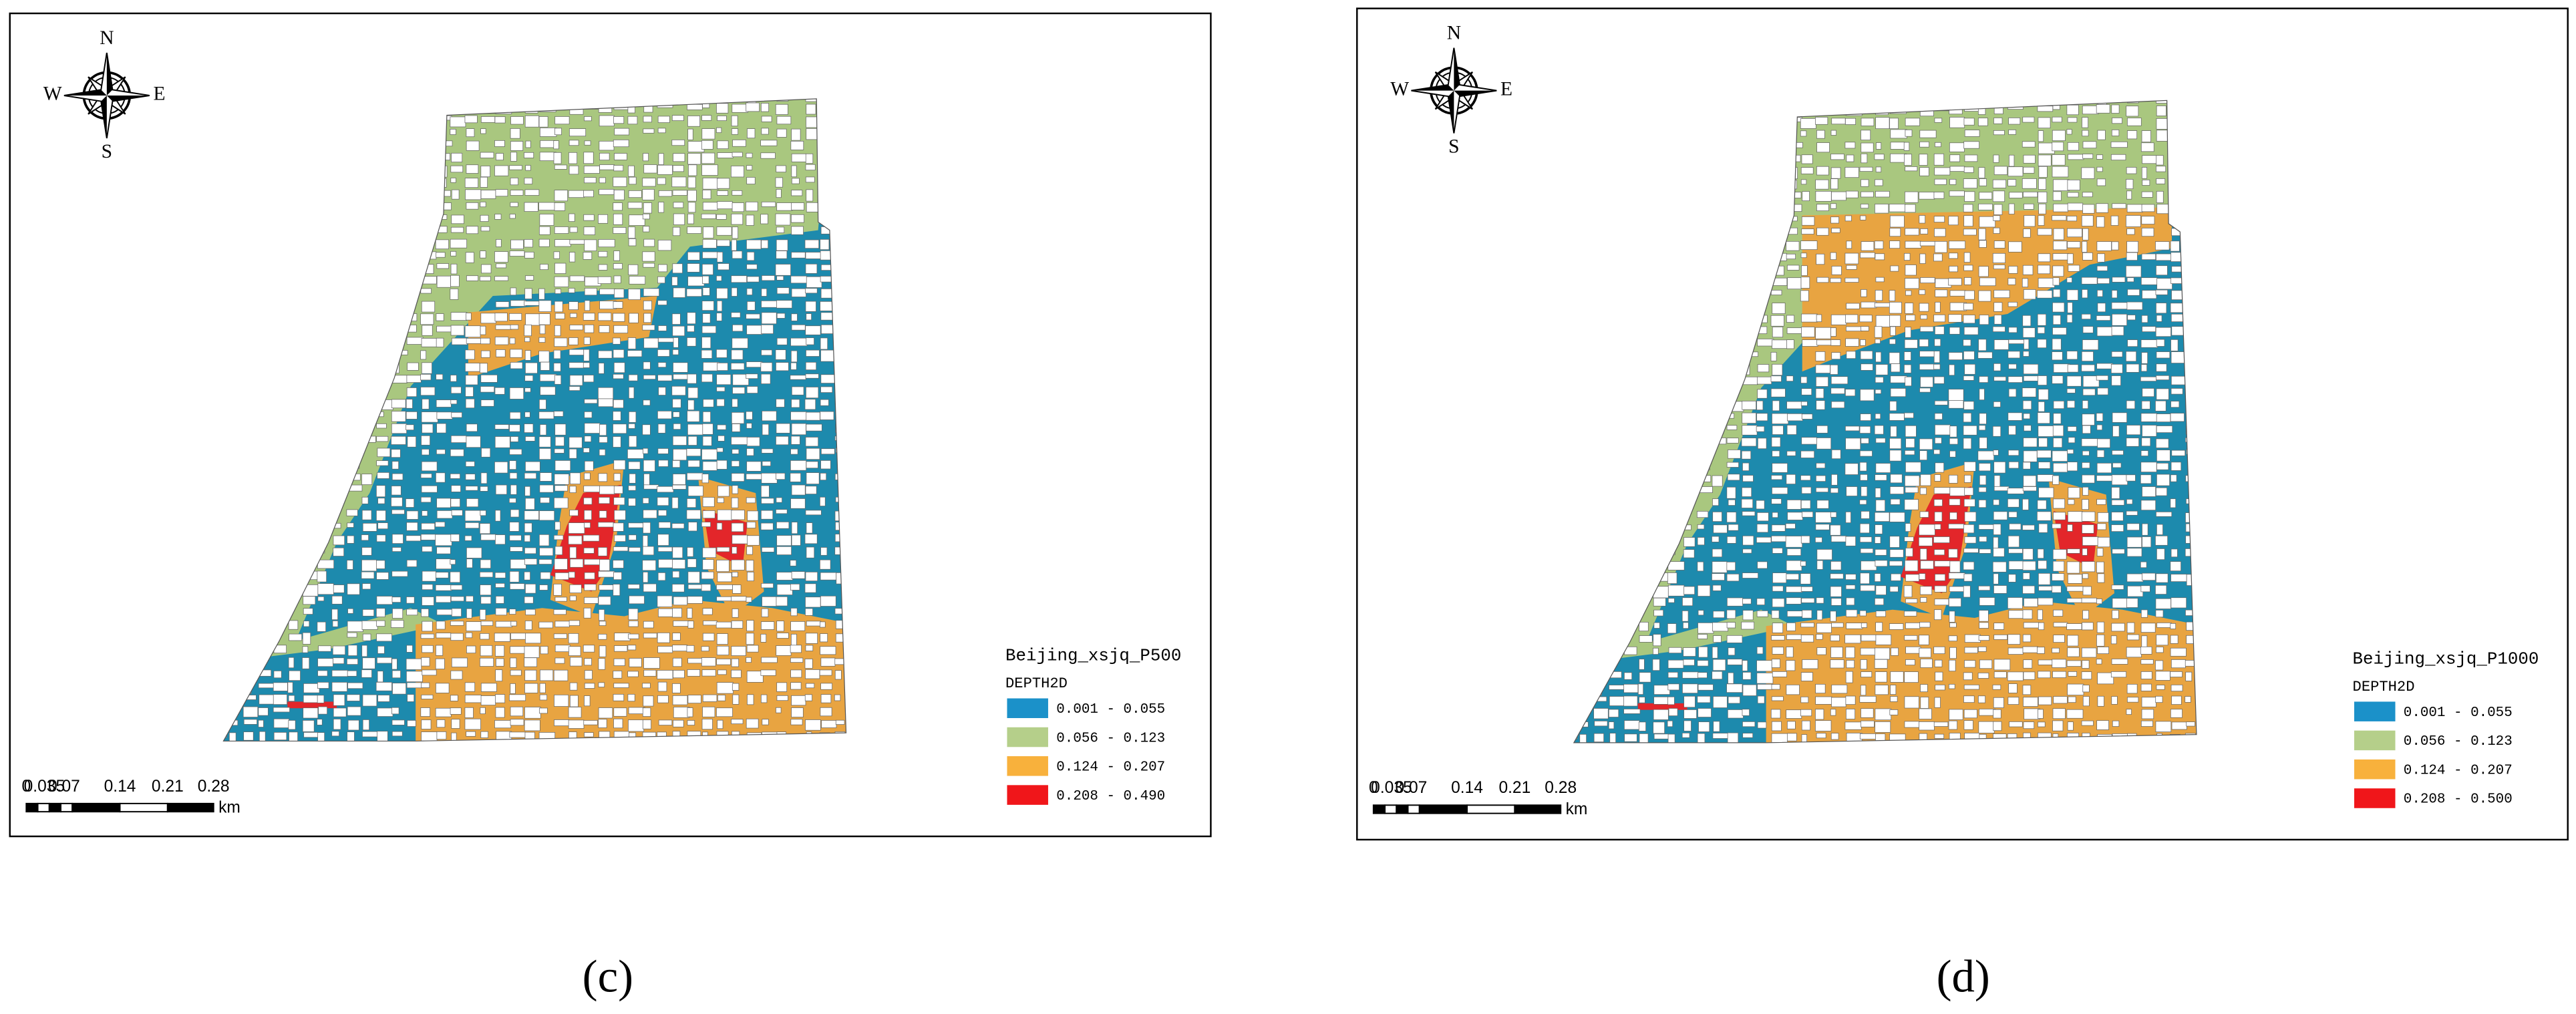 The image size is (2576, 1014). What do you see at coordinates (1963, 976) in the screenshot?
I see `panel-caption: (d)` at bounding box center [1963, 976].